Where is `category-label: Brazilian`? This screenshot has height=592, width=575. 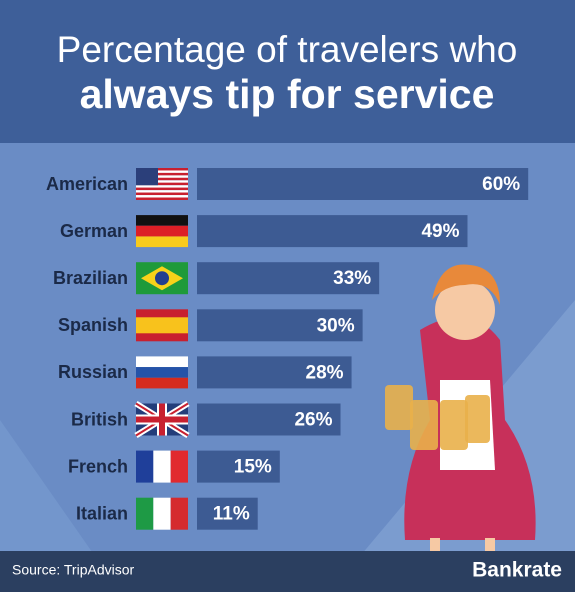 category-label: Brazilian is located at coordinates (90, 278).